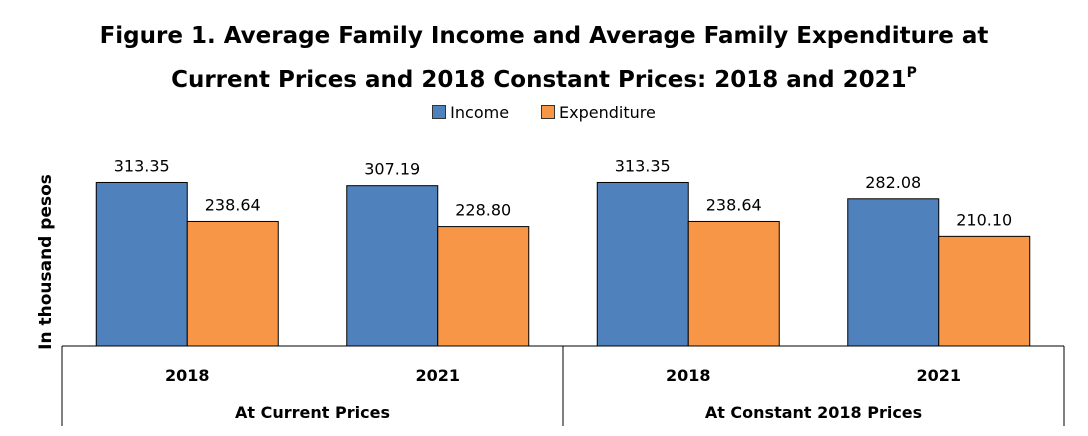 This screenshot has height=436, width=1088. I want to click on chart-legend: Income Expenditure, so click(544, 112).